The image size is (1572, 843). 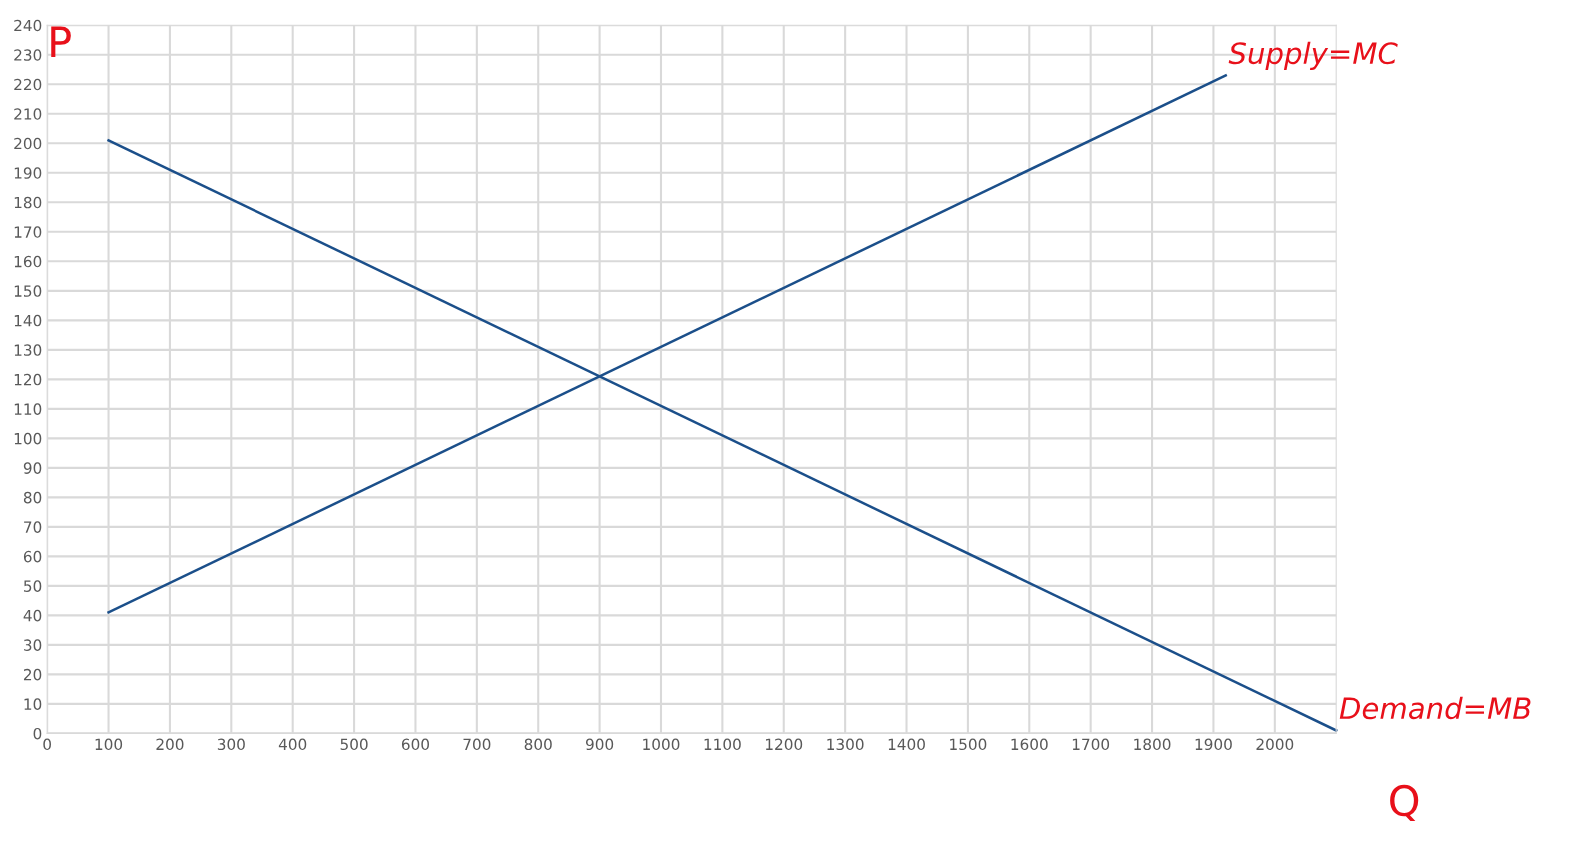 I want to click on y-tick-label: 150, so click(x=28, y=291).